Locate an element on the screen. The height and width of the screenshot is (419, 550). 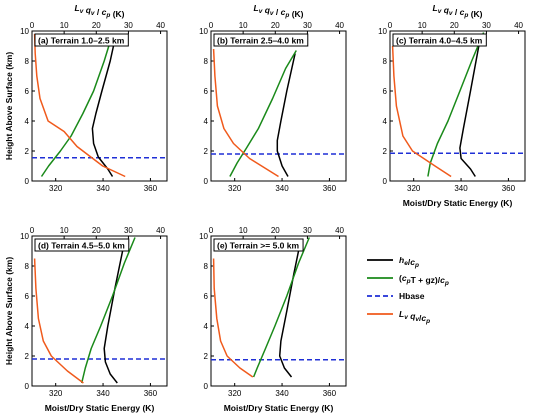
panel-title: (b) Terrain 2.5–4.0 km is located at coordinates (260, 41).